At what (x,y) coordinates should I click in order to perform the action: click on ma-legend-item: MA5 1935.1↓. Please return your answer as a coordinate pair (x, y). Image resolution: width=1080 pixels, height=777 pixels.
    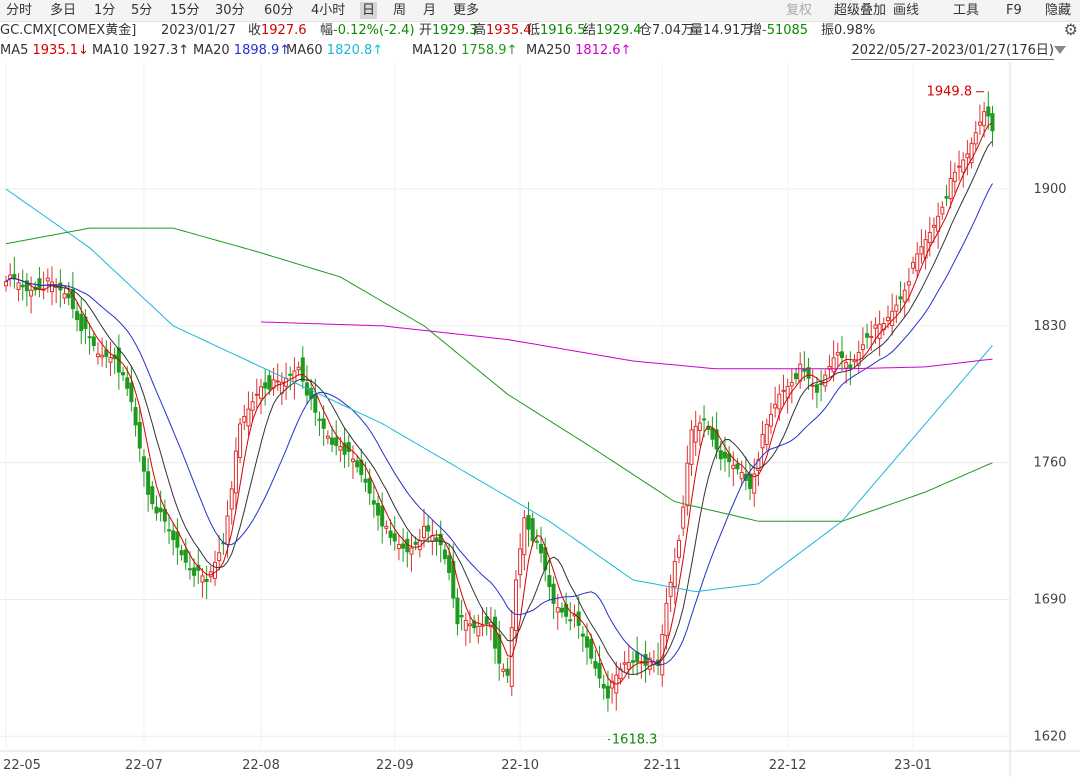
    Looking at the image, I should click on (44, 50).